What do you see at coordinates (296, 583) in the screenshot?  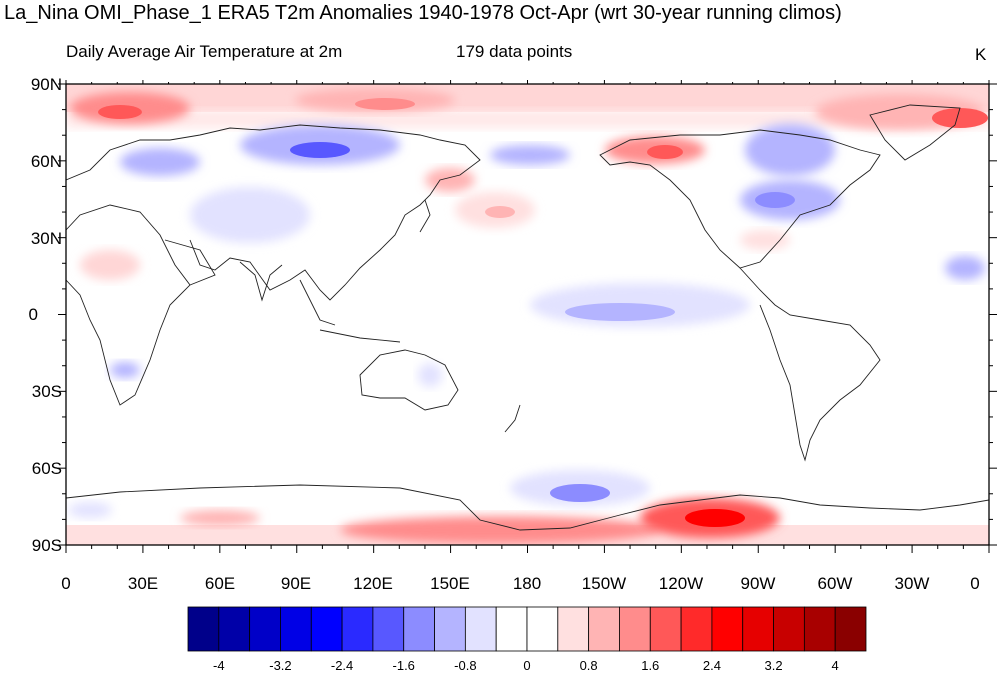 I see `lon-label-90e: 90E` at bounding box center [296, 583].